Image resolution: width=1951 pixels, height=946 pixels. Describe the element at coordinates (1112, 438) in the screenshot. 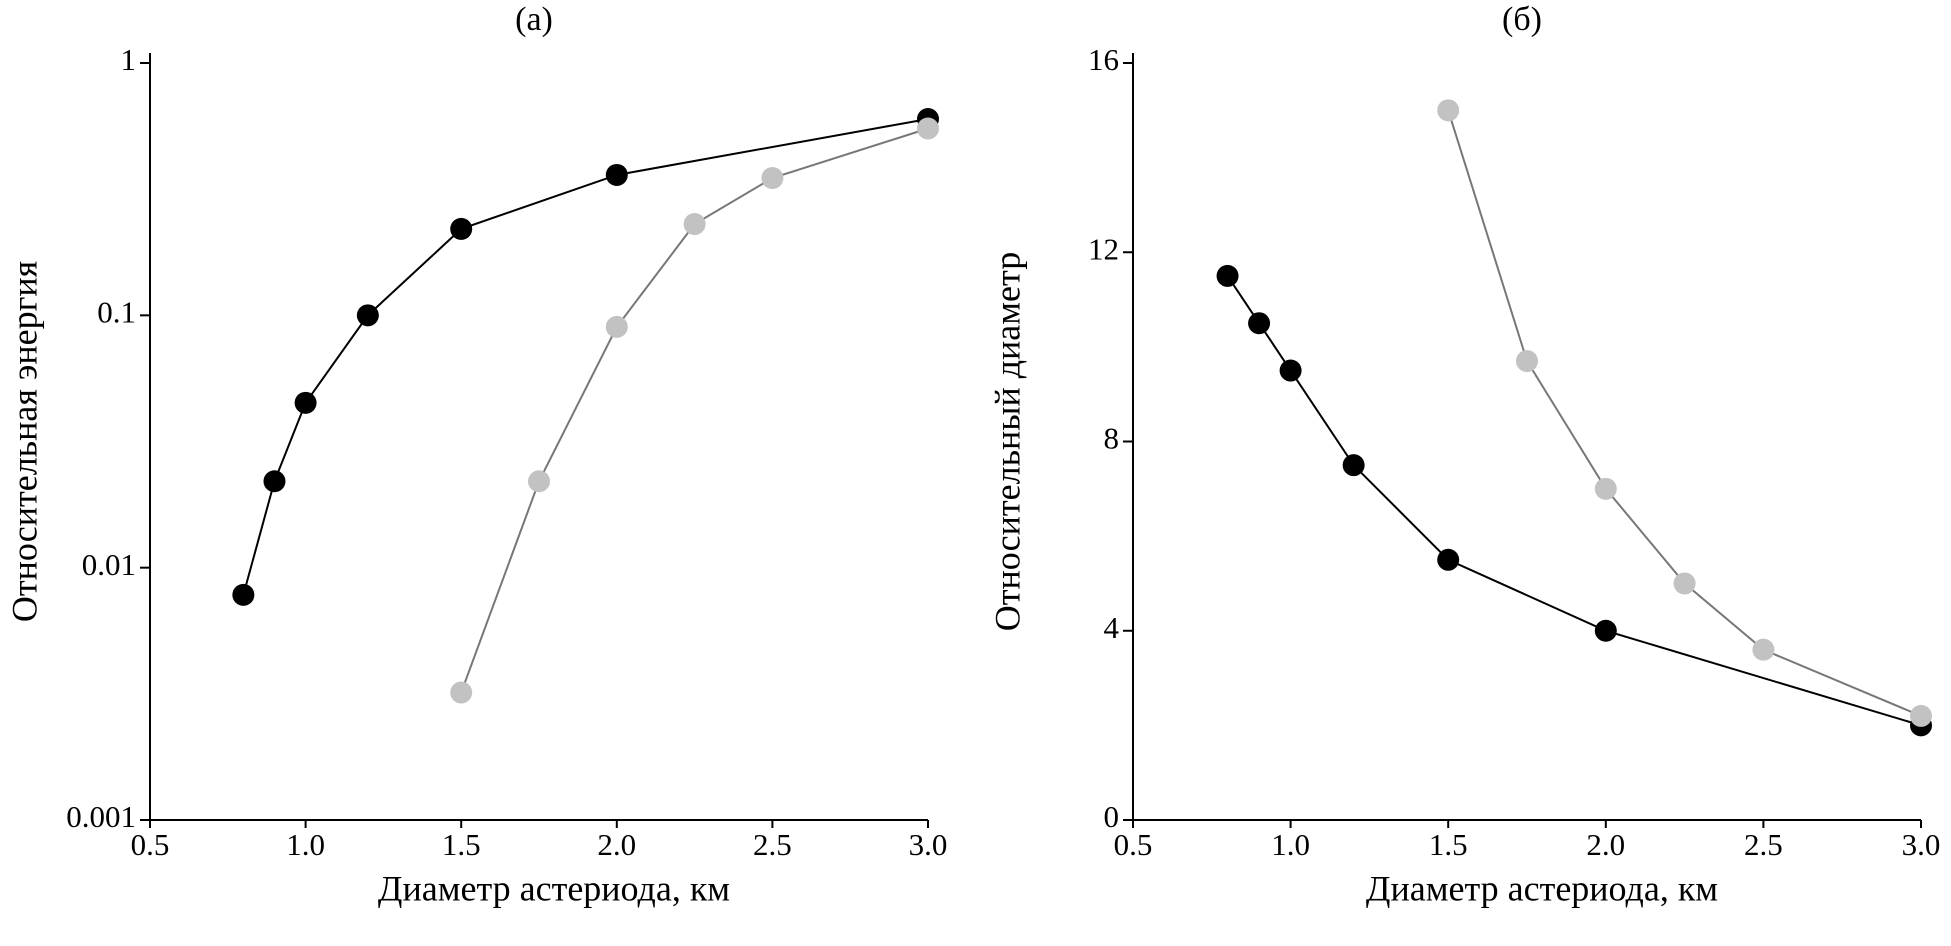

I see `y-tick-label: 8` at that location.